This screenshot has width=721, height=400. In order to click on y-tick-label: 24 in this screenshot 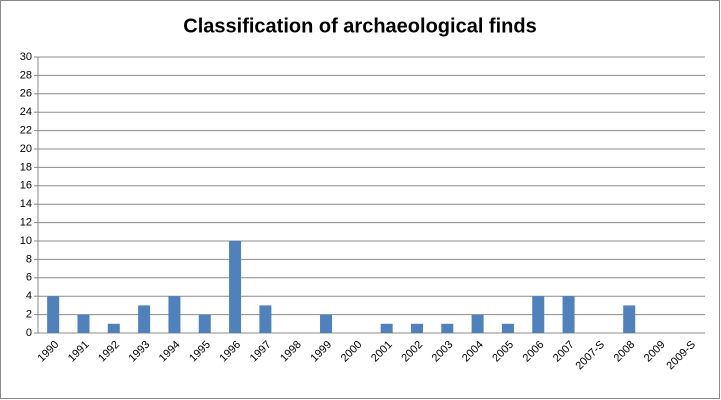, I will do `click(26, 112)`.